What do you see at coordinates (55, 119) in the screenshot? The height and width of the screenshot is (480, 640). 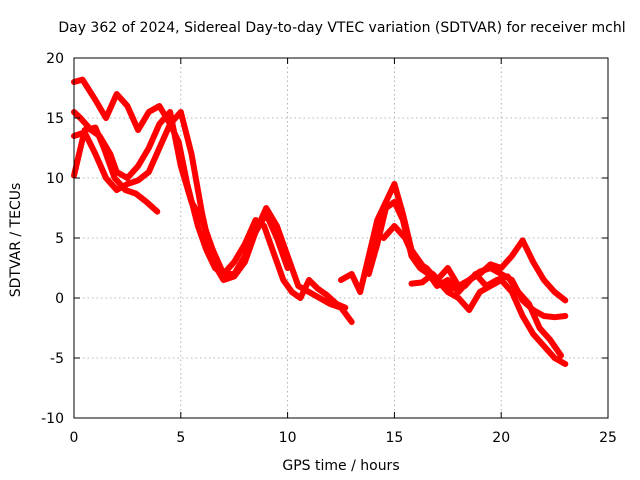 I see `y-tick-label: 15` at bounding box center [55, 119].